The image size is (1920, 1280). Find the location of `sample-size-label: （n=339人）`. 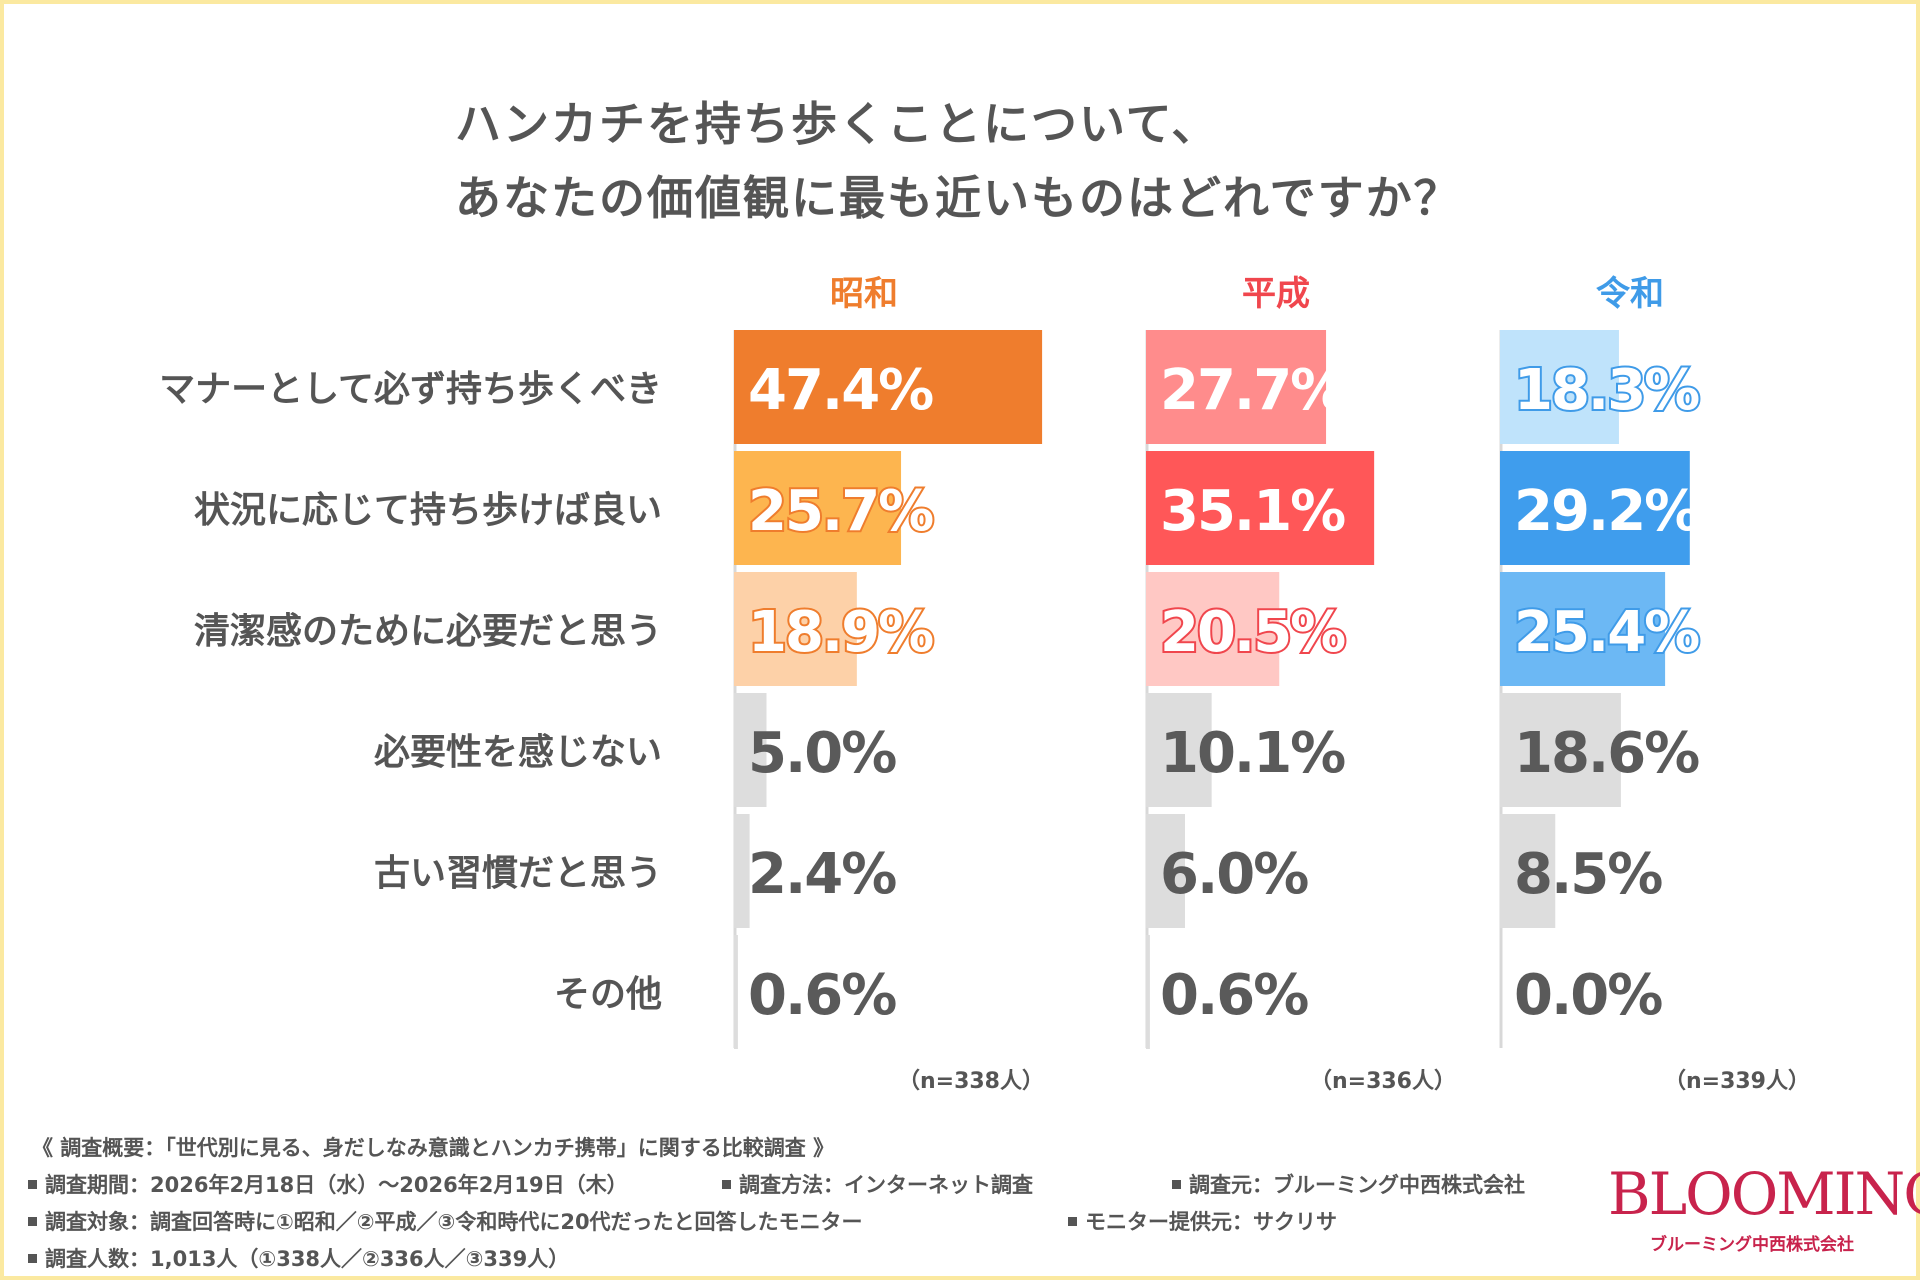

sample-size-label: （n=339人） is located at coordinates (1737, 1081).